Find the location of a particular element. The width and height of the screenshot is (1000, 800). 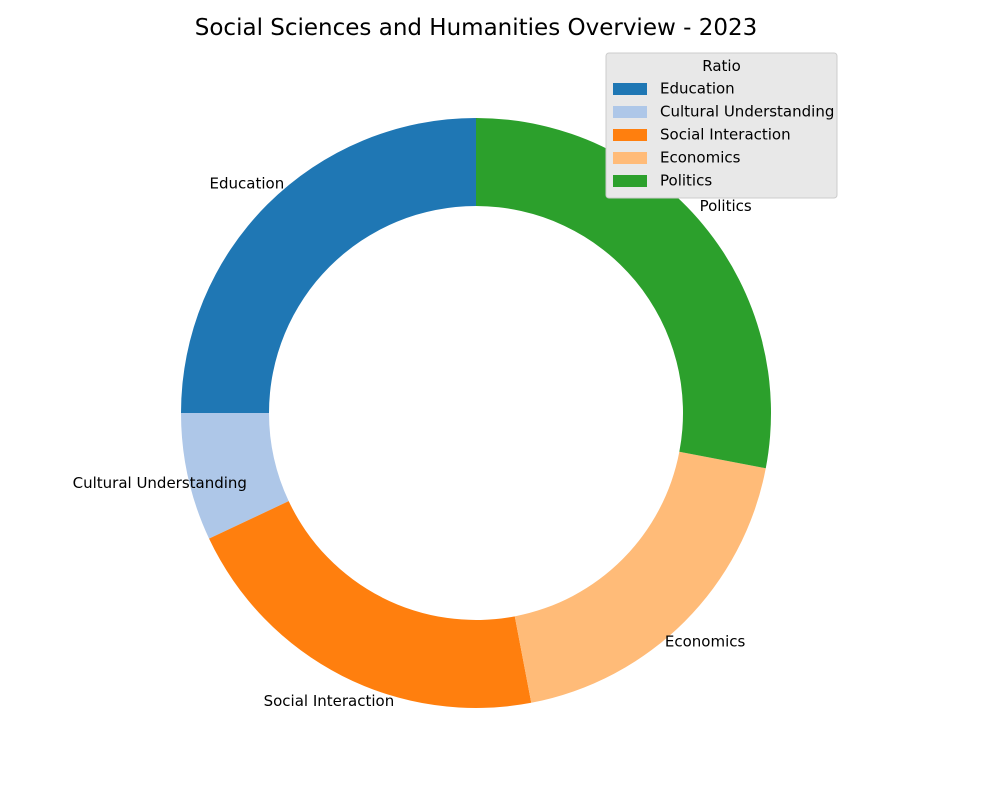

legend-label-economics: Economics is located at coordinates (700, 158).